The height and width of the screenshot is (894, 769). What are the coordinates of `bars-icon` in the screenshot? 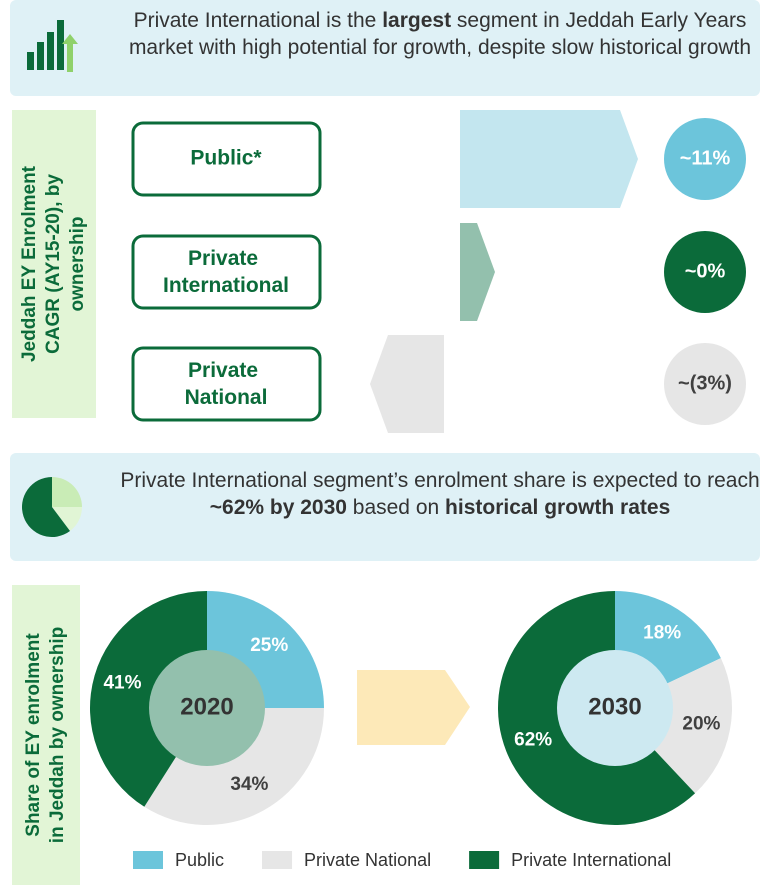 It's located at (52, 46).